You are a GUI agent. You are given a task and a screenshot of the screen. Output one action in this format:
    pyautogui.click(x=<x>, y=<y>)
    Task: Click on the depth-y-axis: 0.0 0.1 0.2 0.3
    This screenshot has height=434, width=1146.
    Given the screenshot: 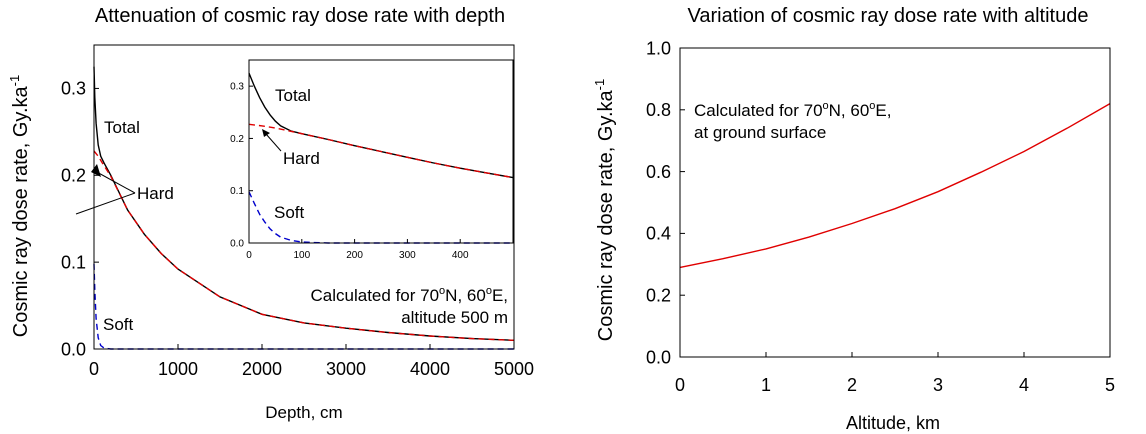 What is the action you would take?
    pyautogui.click(x=80, y=219)
    